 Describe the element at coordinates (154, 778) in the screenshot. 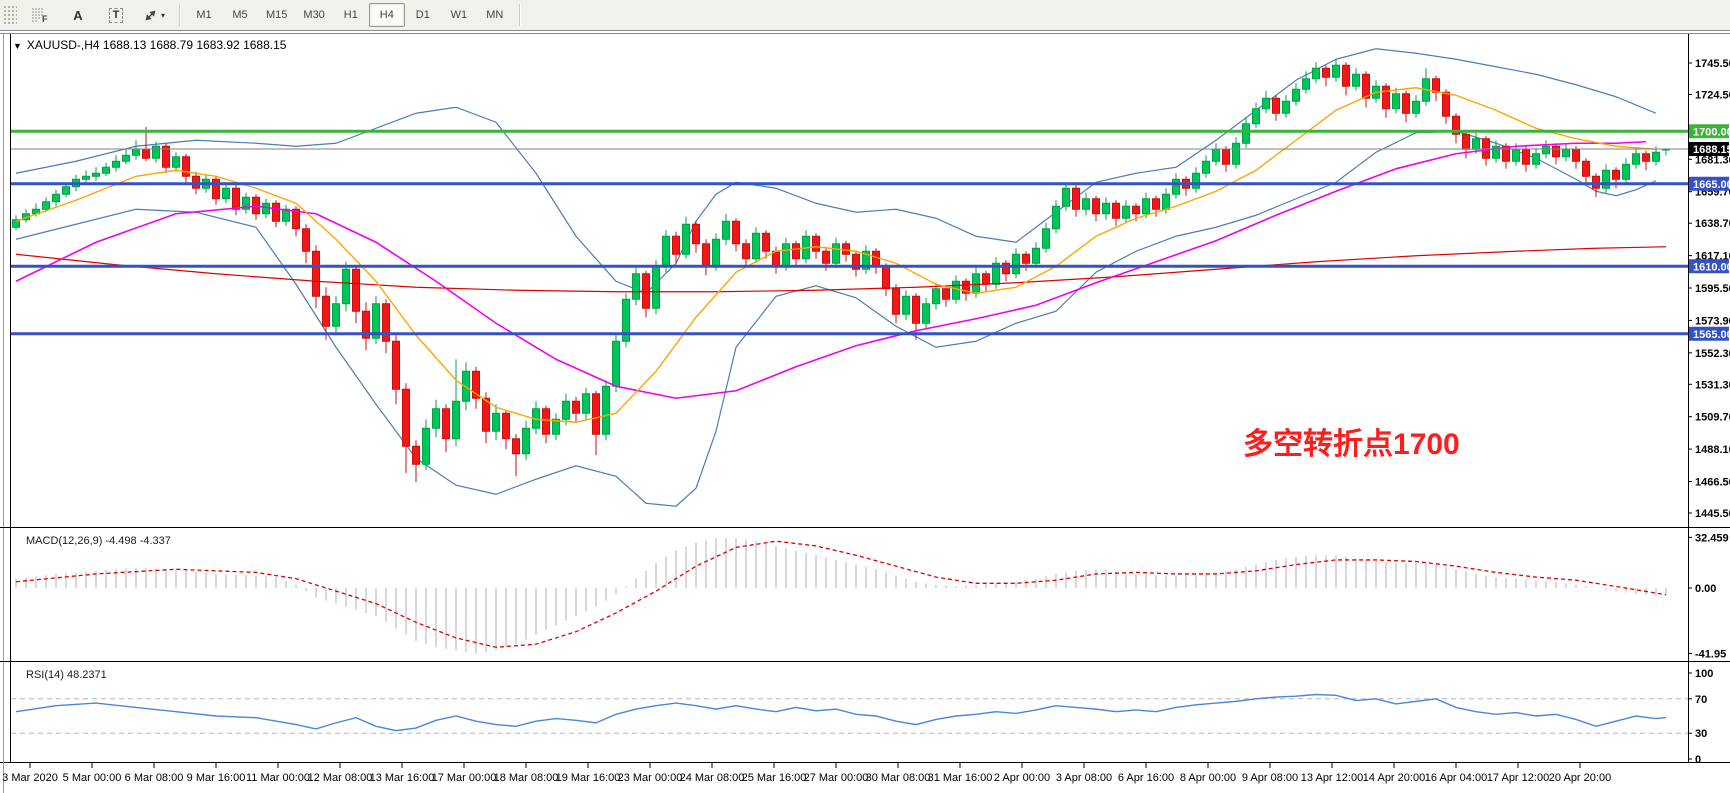

I see `time-tick-label: 6 Mar 08:00` at that location.